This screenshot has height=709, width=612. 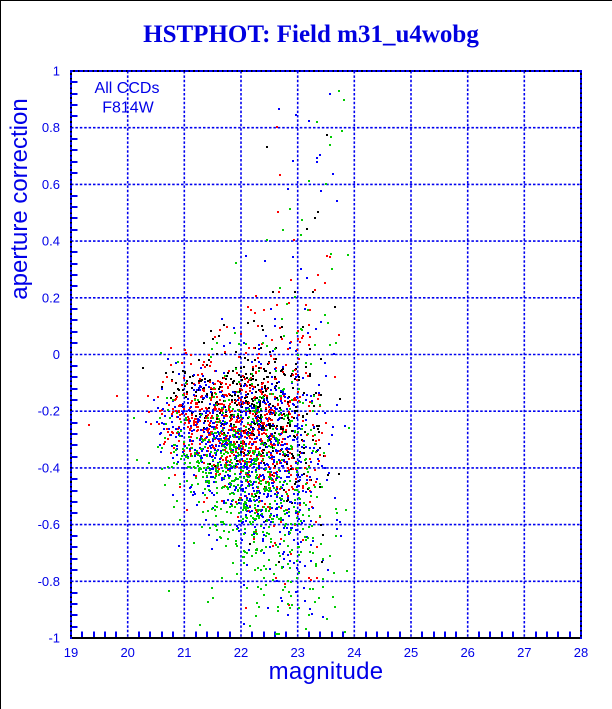 What do you see at coordinates (19, 198) in the screenshot?
I see `svg-text: aperture correction` at bounding box center [19, 198].